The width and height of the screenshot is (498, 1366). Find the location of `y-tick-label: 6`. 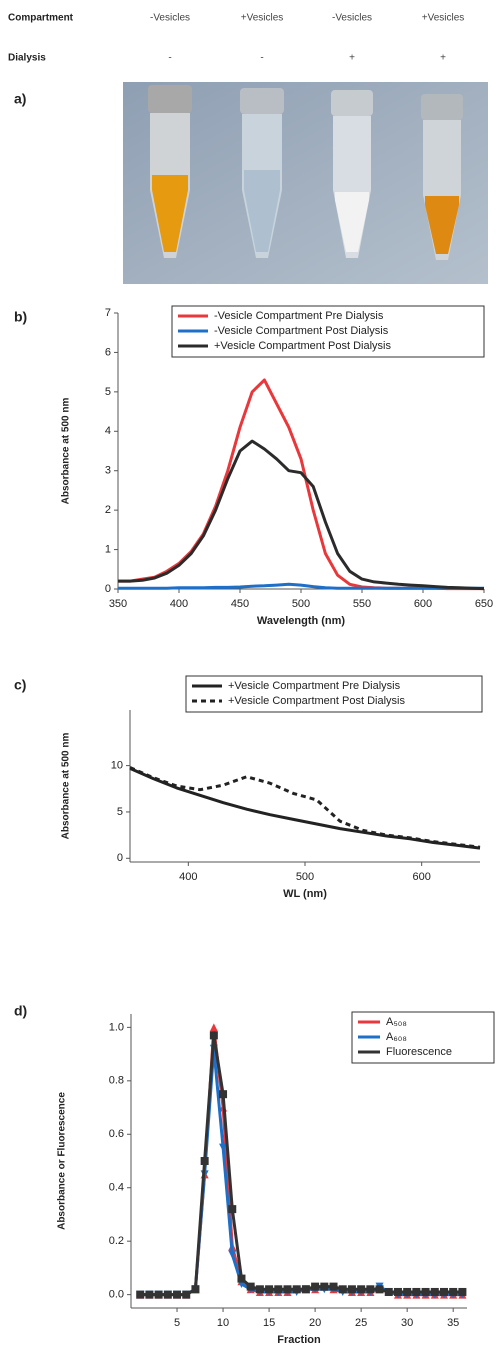

y-tick-label: 6 is located at coordinates (108, 352).